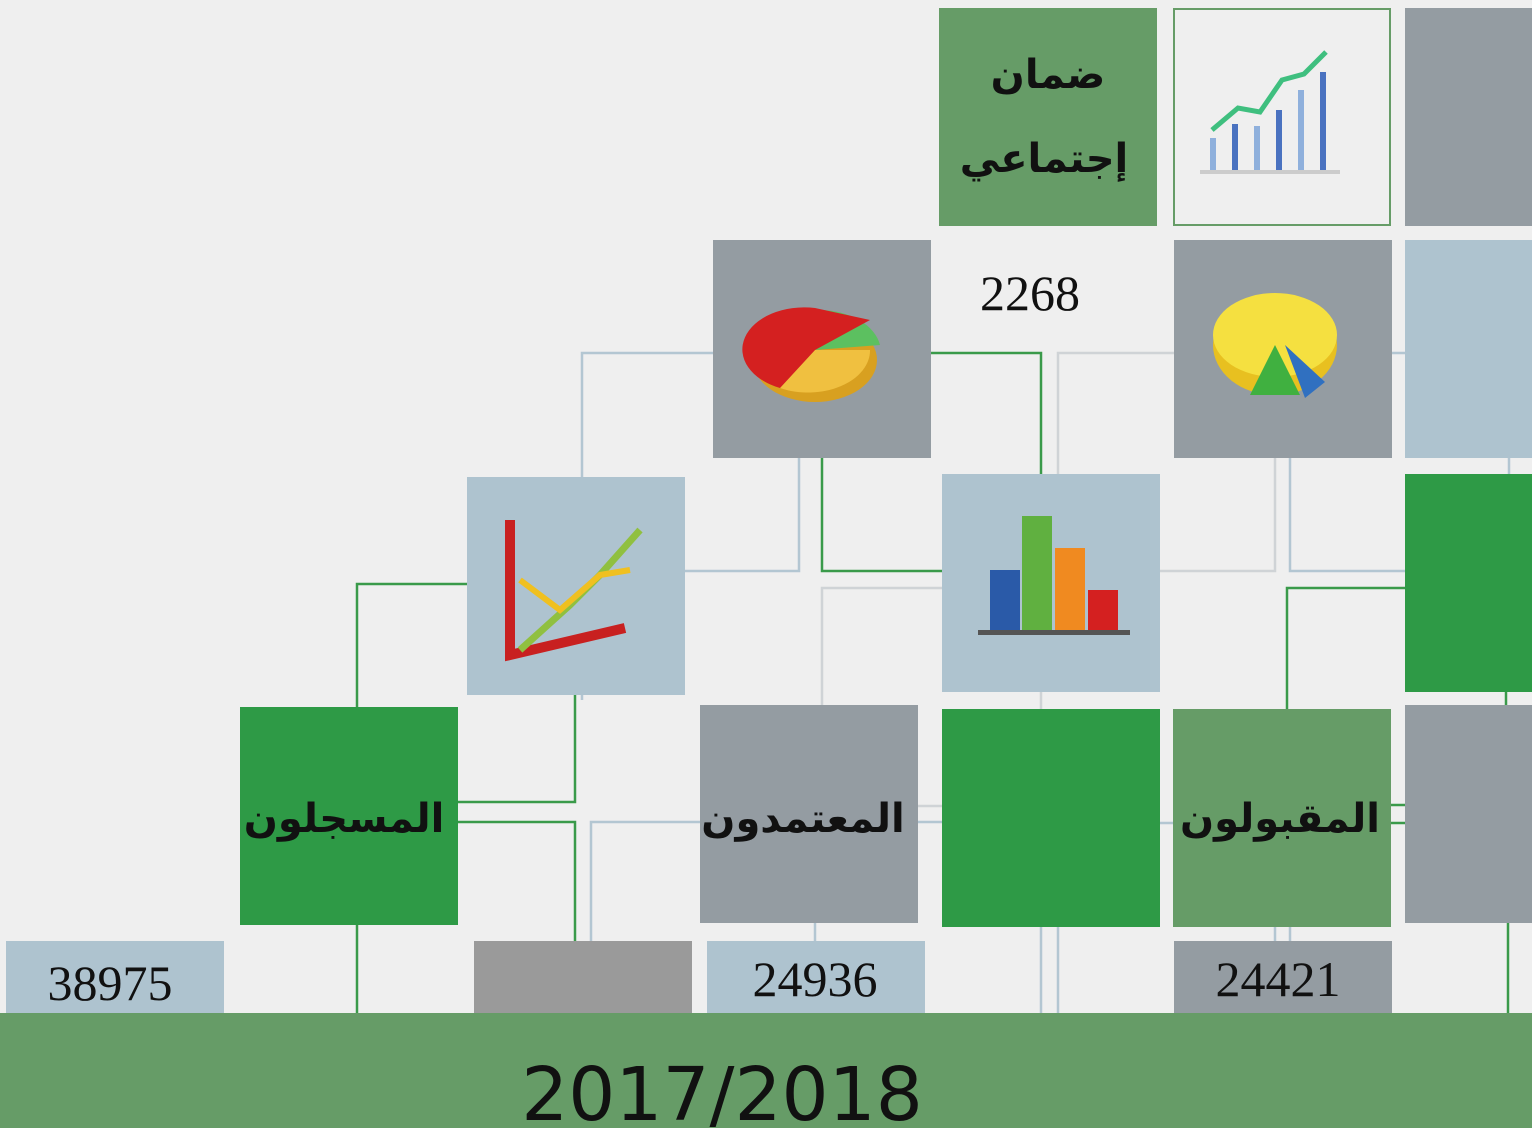 The image size is (1532, 1128). What do you see at coordinates (1048, 75) in the screenshot?
I see `label: ضمان` at bounding box center [1048, 75].